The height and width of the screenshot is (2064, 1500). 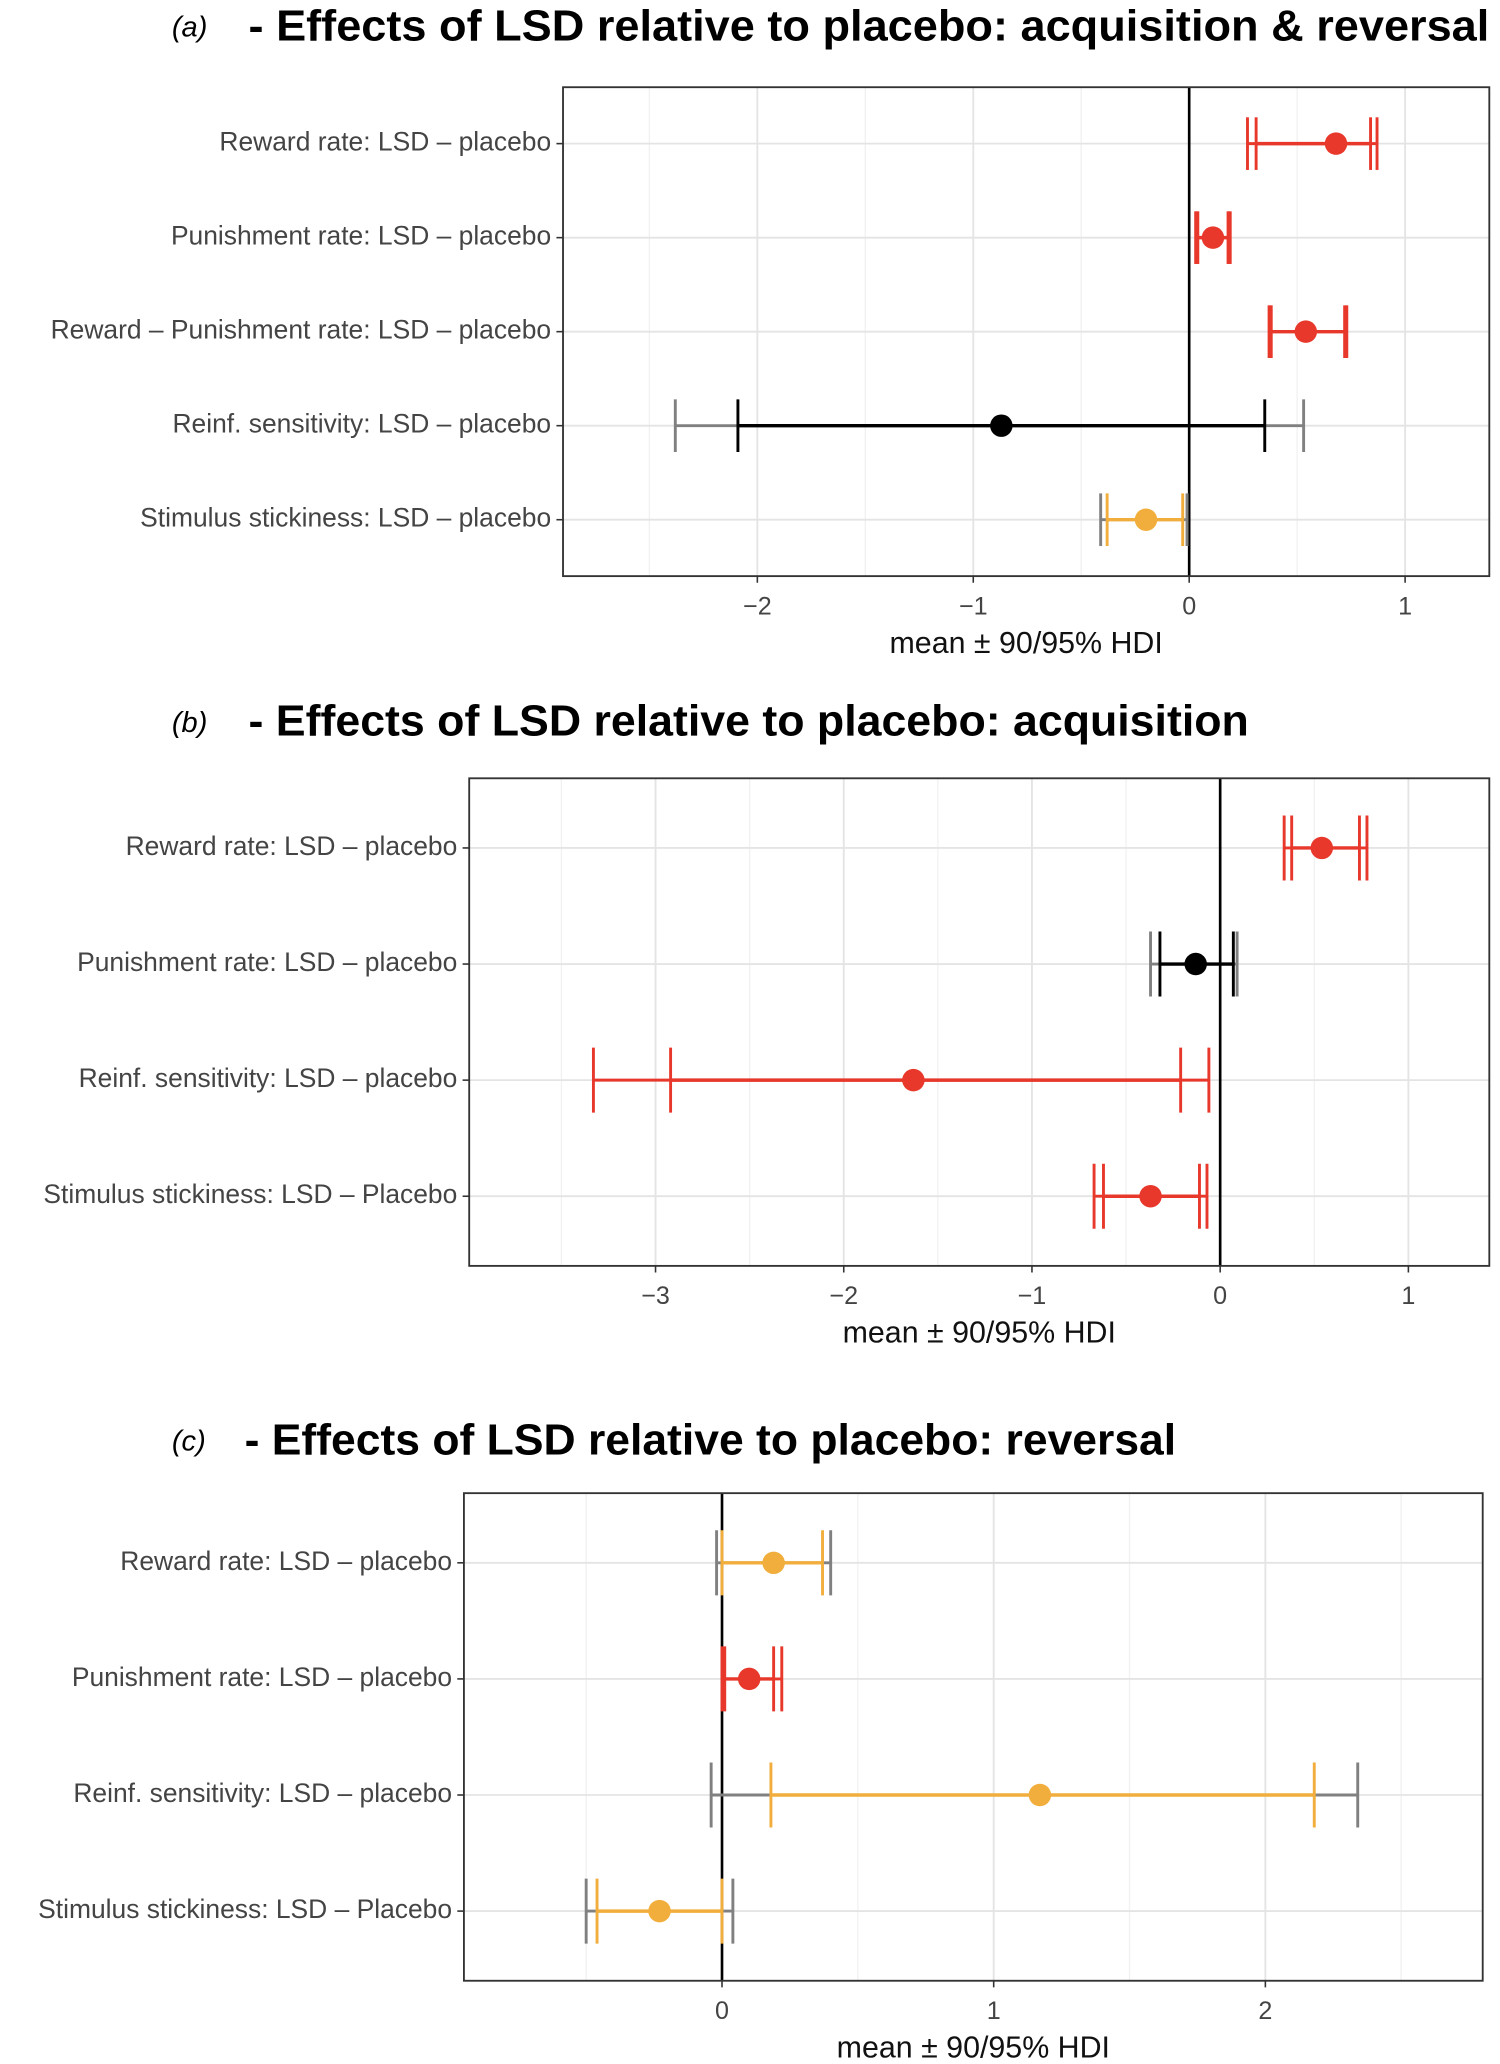 I want to click on plot-border, so click(x=1026, y=332).